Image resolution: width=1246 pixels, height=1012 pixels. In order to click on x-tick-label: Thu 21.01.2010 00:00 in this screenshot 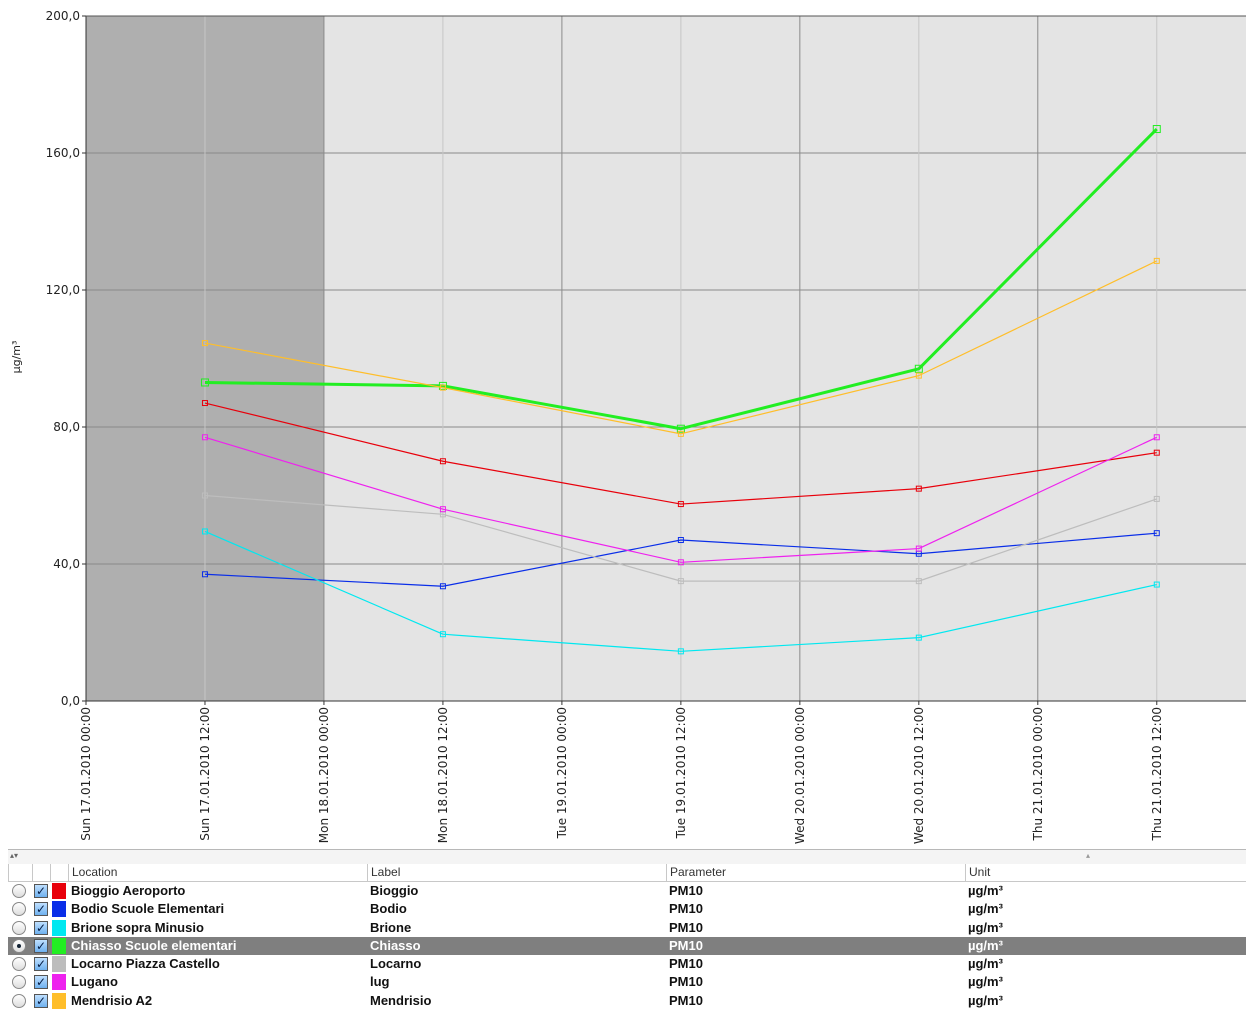, I will do `click(1038, 774)`.